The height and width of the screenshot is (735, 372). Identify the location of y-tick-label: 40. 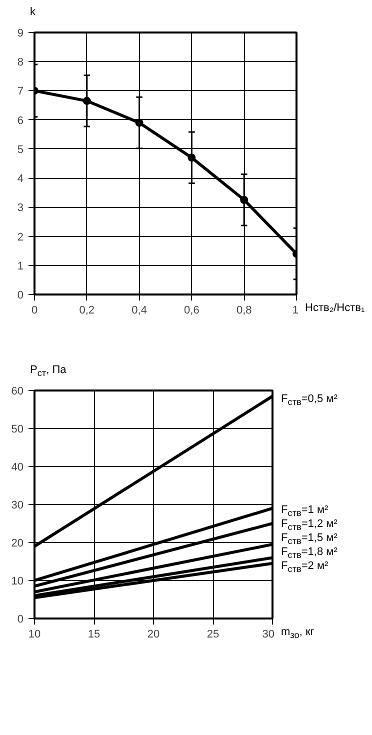
(17, 468).